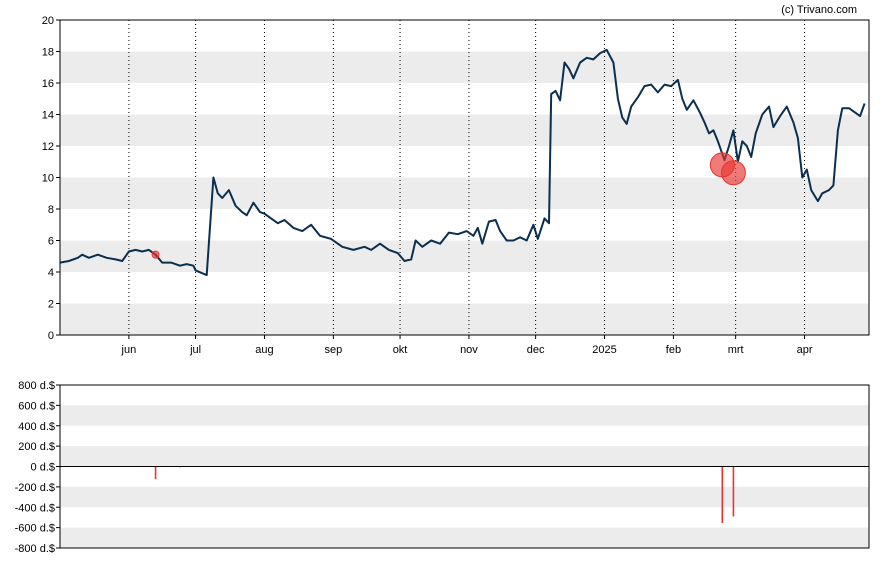 This screenshot has height=565, width=888. I want to click on x-tick-label: sep, so click(333, 350).